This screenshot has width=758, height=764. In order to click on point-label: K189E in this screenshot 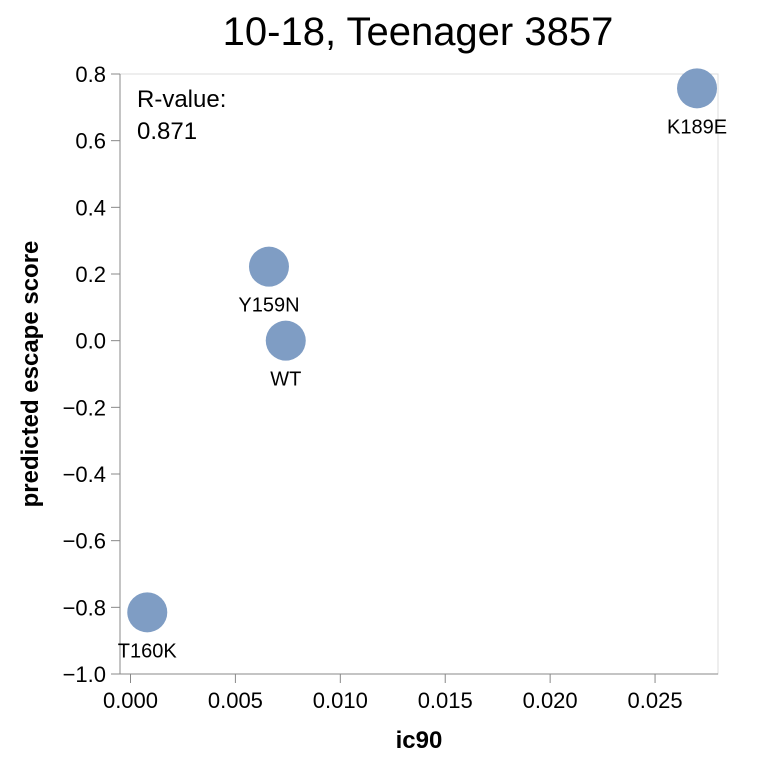, I will do `click(697, 127)`.